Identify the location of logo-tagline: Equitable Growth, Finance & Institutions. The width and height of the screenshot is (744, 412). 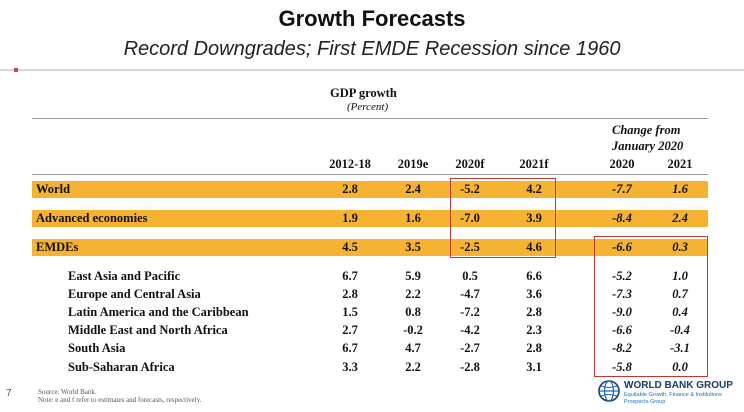
(673, 395).